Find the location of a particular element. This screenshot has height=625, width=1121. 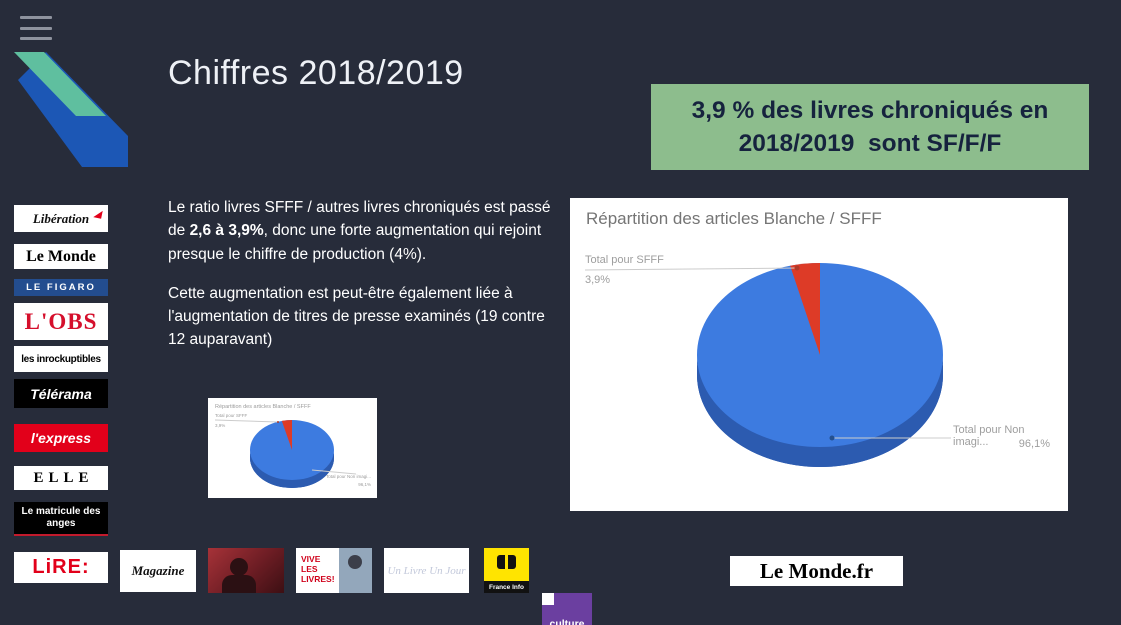

logo-telerama: Télérama is located at coordinates (61, 393).